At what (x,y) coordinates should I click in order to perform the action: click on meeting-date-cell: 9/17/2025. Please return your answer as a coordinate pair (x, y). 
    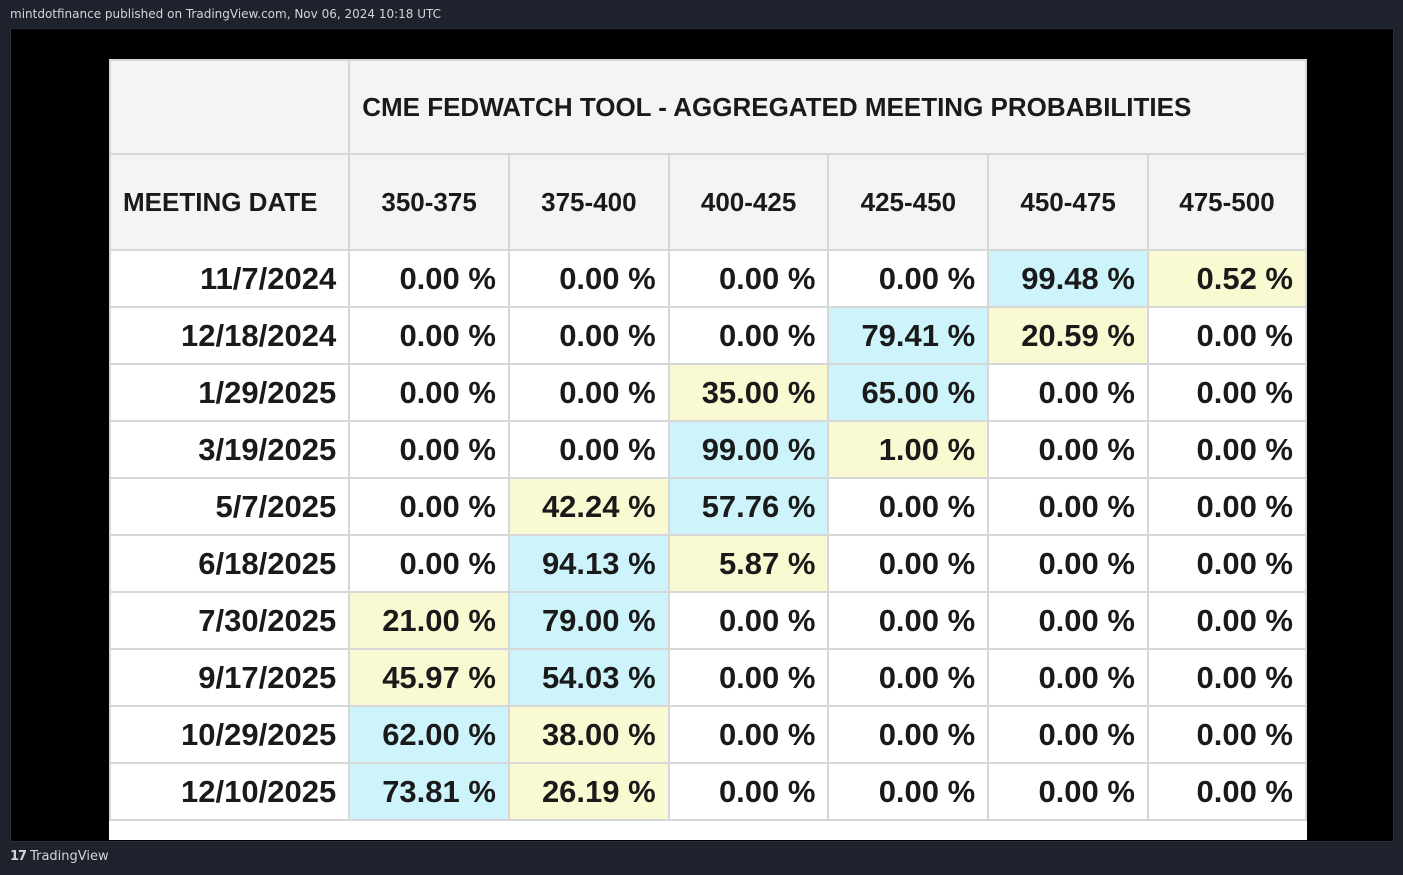
    Looking at the image, I should click on (230, 677).